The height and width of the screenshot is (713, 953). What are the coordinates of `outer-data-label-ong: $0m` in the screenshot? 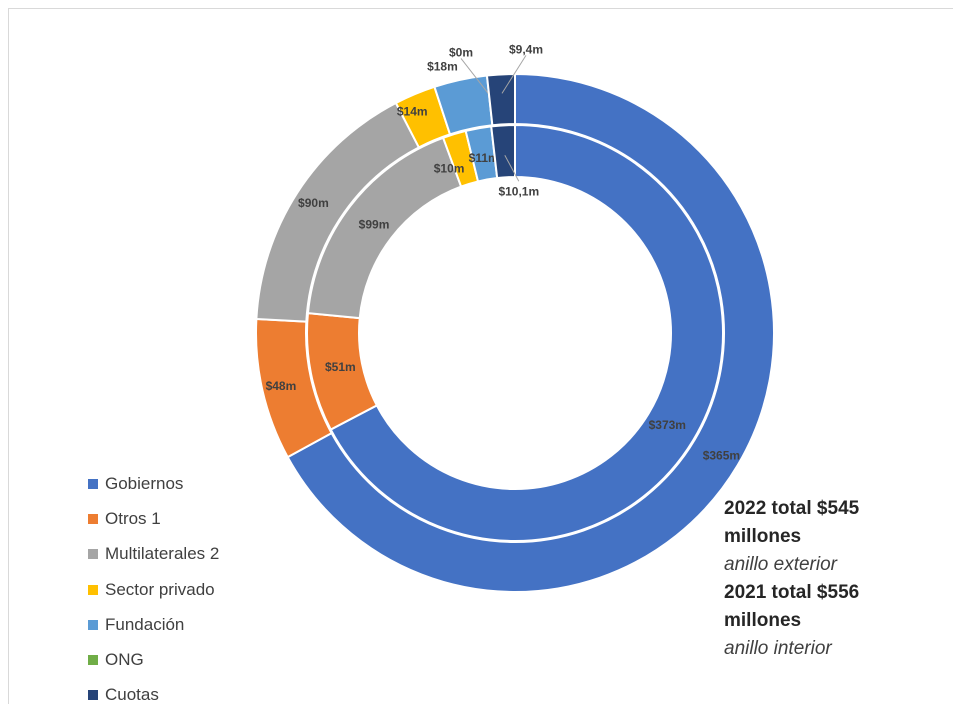 It's located at (461, 52).